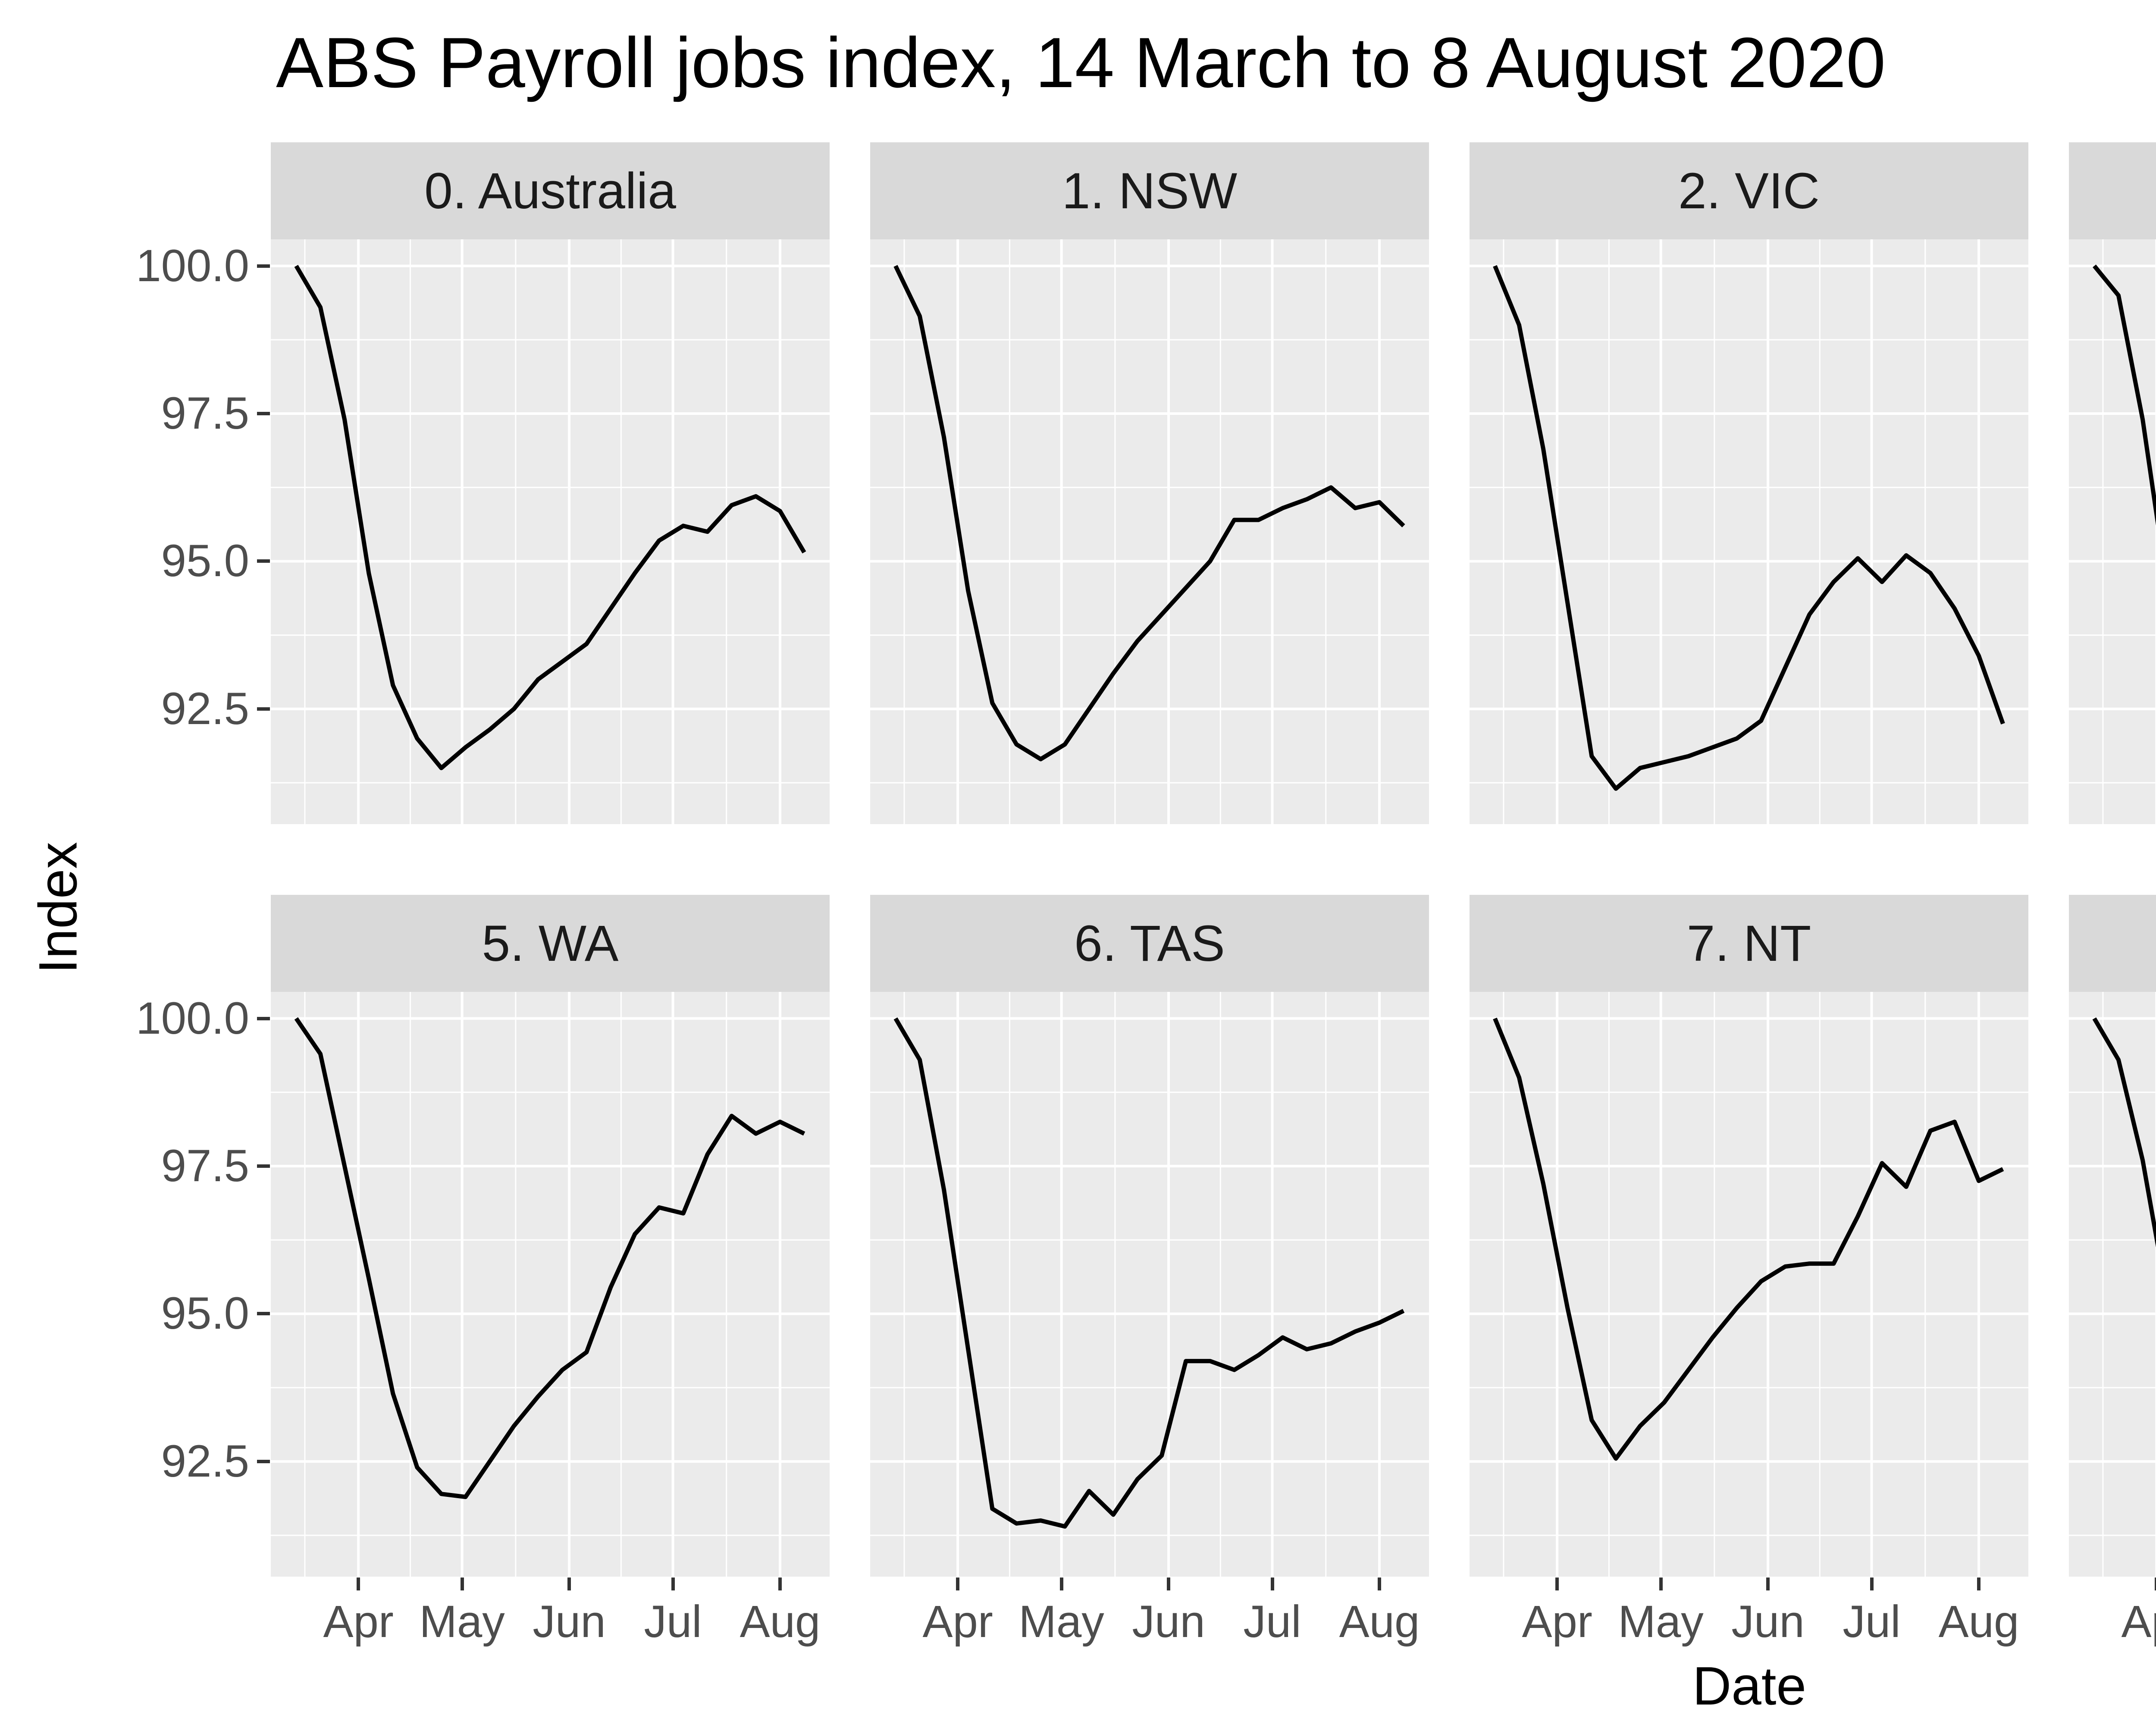 The width and height of the screenshot is (2156, 1725). I want to click on facet-strip-1. NSW: 1. NSW, so click(1149, 191).